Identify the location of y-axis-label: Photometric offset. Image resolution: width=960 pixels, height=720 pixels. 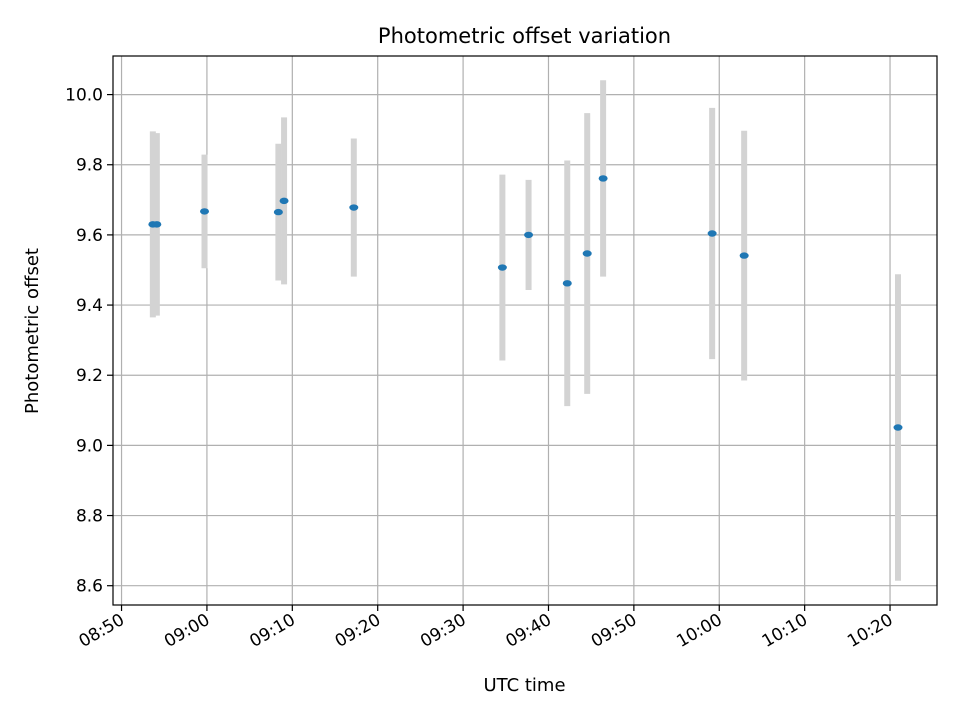
(32, 331).